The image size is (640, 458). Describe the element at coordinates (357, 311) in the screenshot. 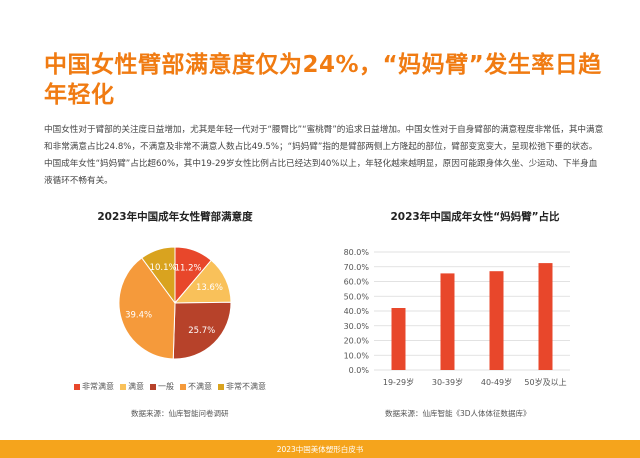

I see `y-tick-label: 40.0%` at that location.